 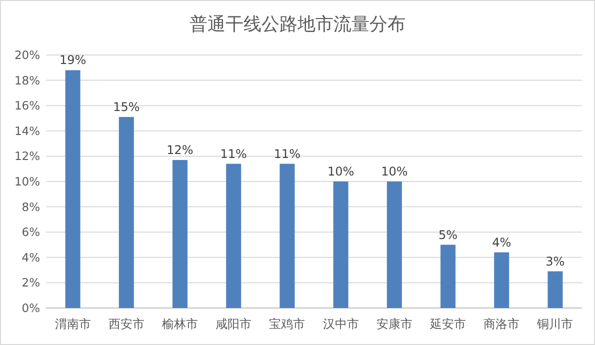 I want to click on x-tick-label: 汉中市, so click(x=340, y=324).